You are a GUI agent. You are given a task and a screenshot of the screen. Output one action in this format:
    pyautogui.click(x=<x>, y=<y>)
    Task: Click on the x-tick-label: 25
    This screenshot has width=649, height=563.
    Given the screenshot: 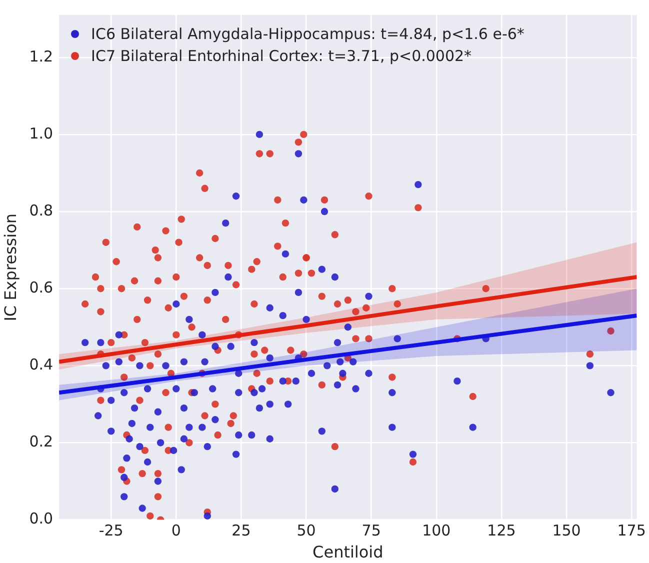 What is the action you would take?
    pyautogui.click(x=241, y=531)
    